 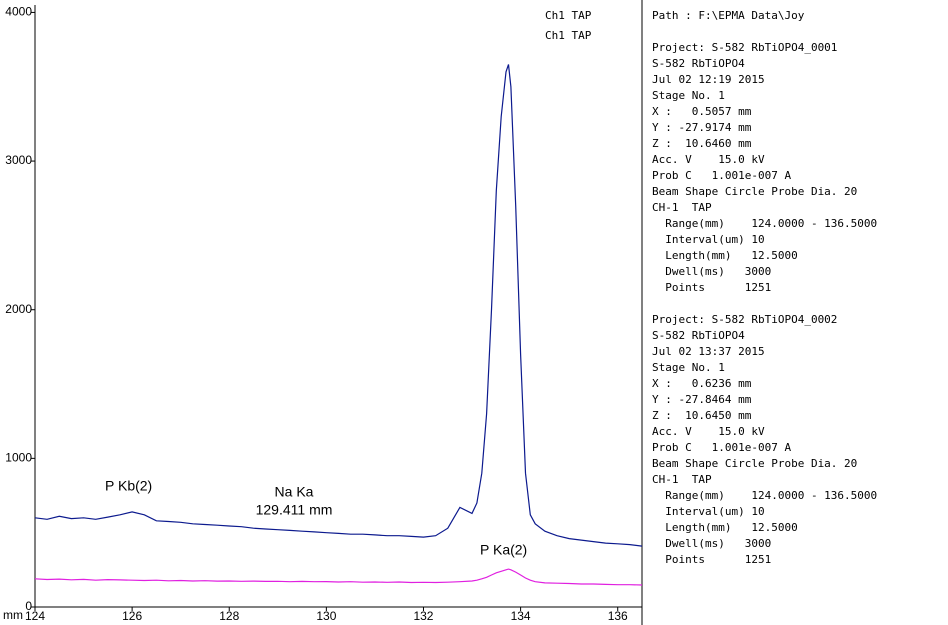 What do you see at coordinates (128, 486) in the screenshot?
I see `annotation: P Kb(2)` at bounding box center [128, 486].